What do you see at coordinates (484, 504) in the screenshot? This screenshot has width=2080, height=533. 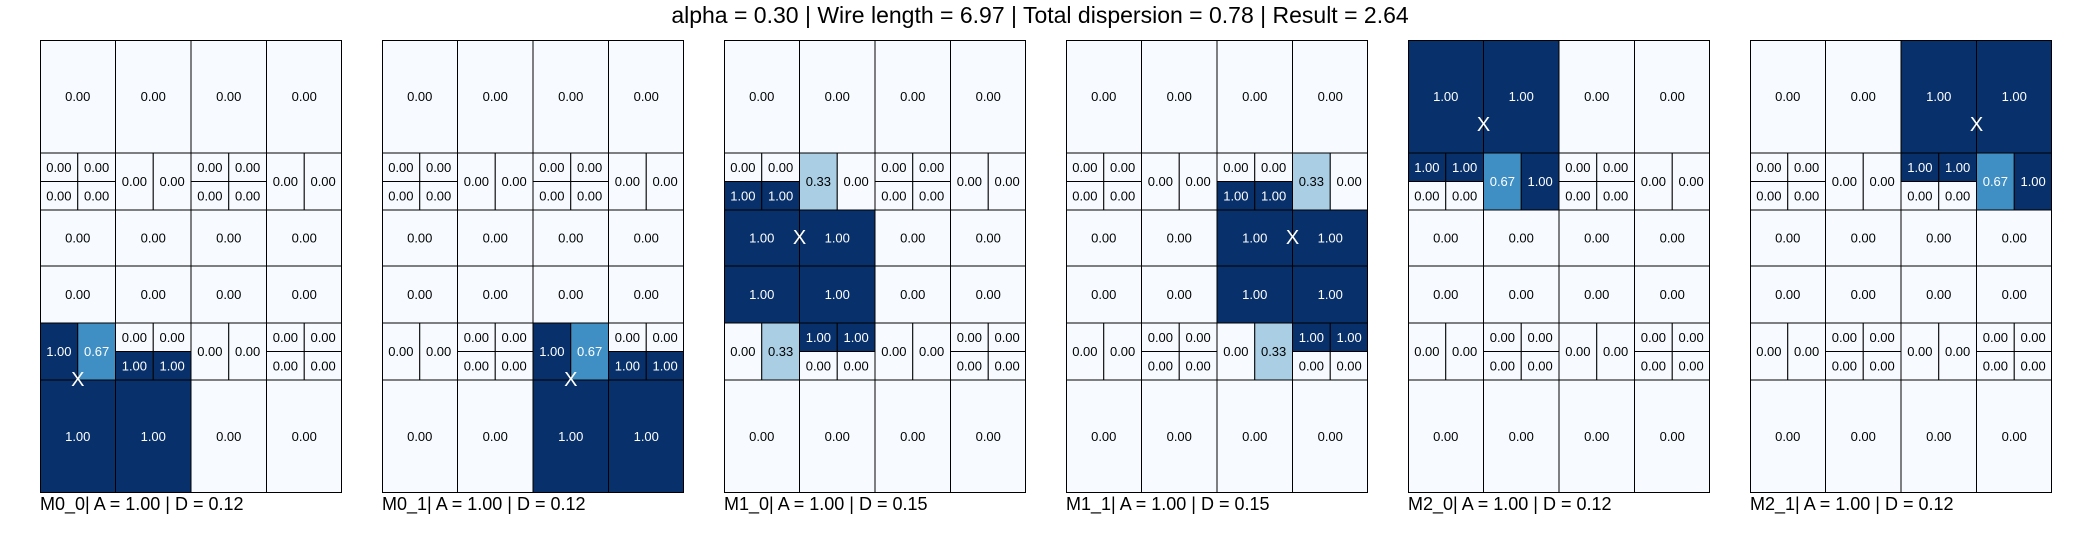 I see `panel-caption: M0_1| A = 1.00 | D = 0.12` at bounding box center [484, 504].